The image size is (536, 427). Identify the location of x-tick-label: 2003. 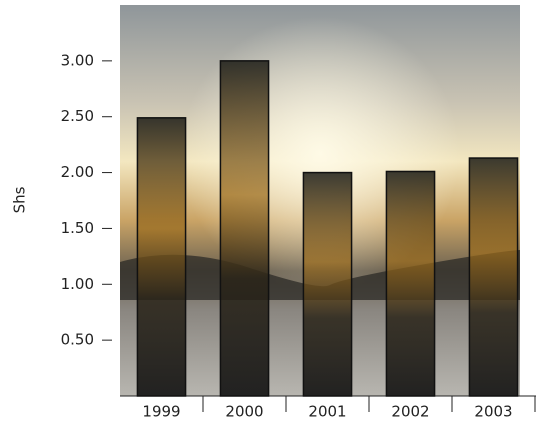
(493, 412).